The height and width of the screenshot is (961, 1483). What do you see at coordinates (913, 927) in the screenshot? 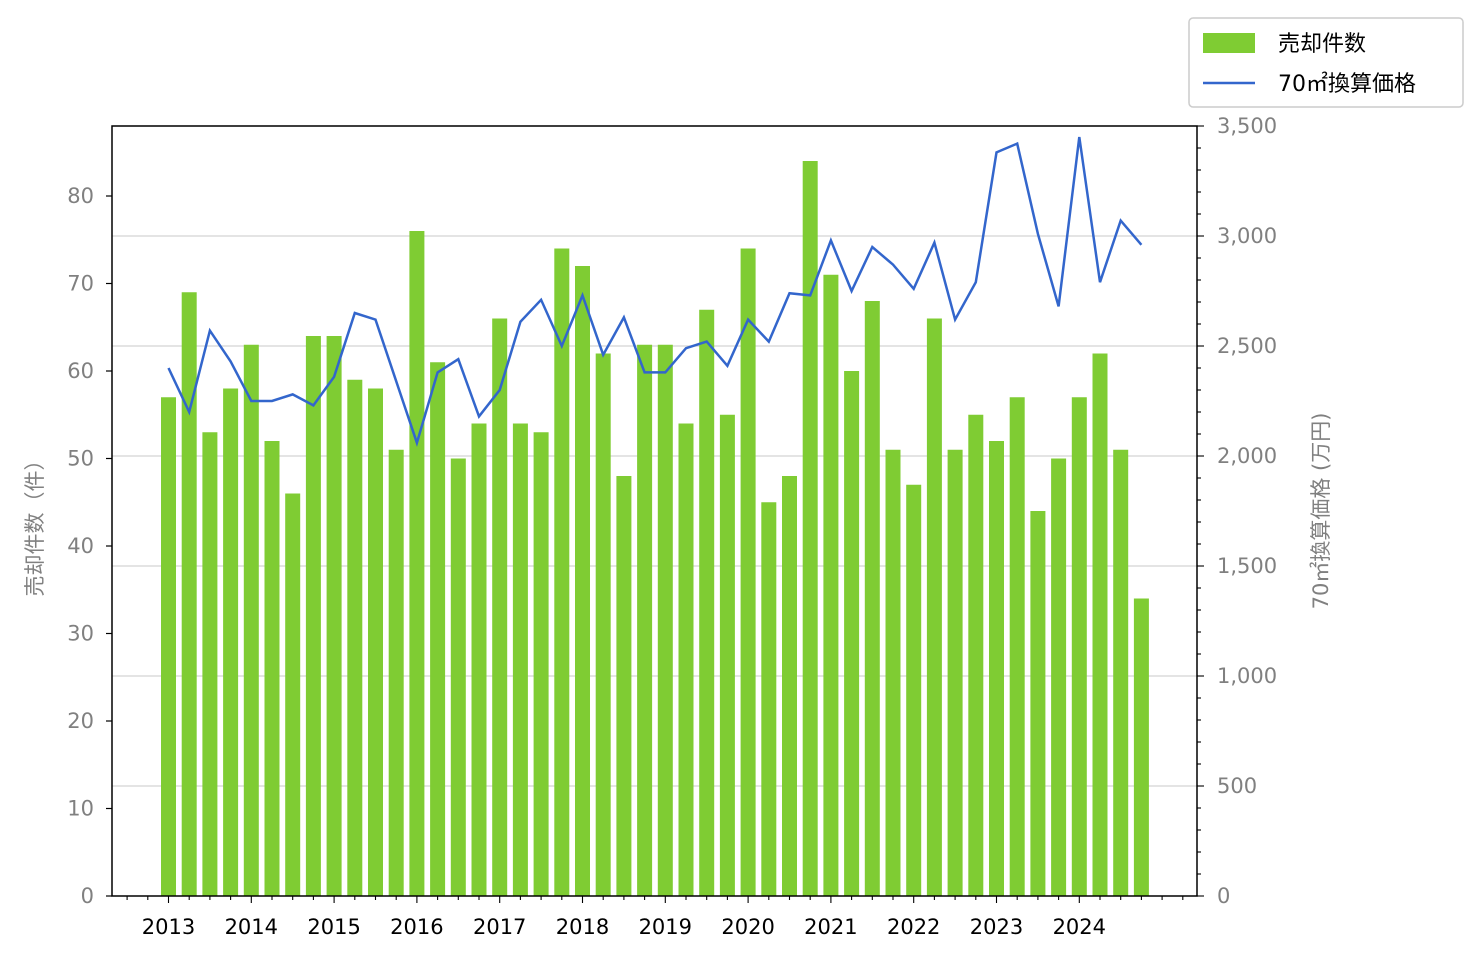
I see `x-tick-label: 2022` at bounding box center [913, 927].